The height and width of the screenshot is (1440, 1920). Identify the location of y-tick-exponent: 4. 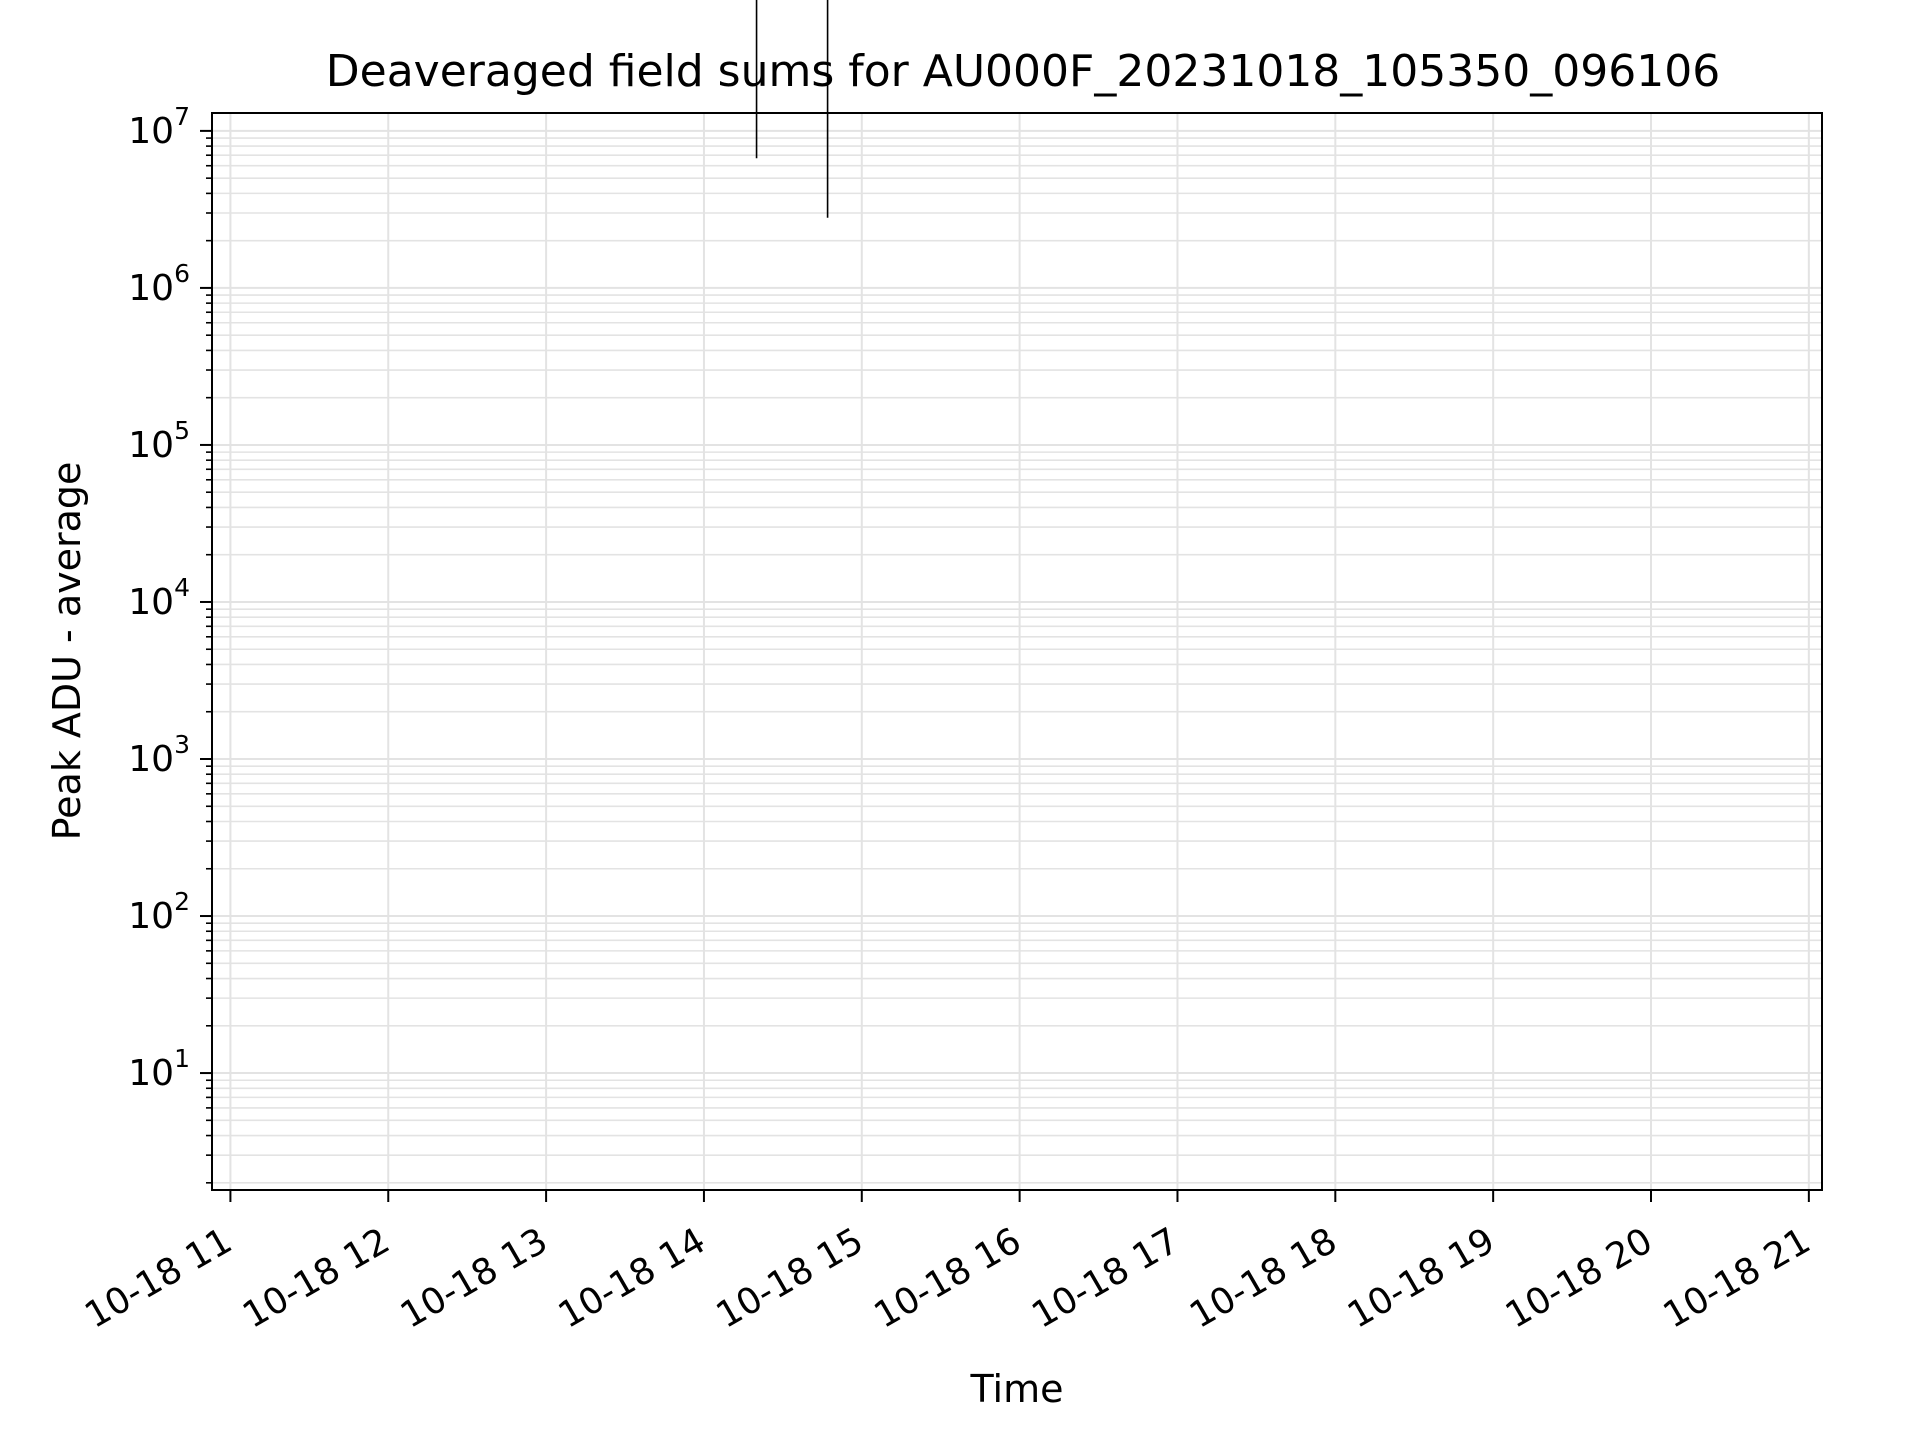
(182, 587).